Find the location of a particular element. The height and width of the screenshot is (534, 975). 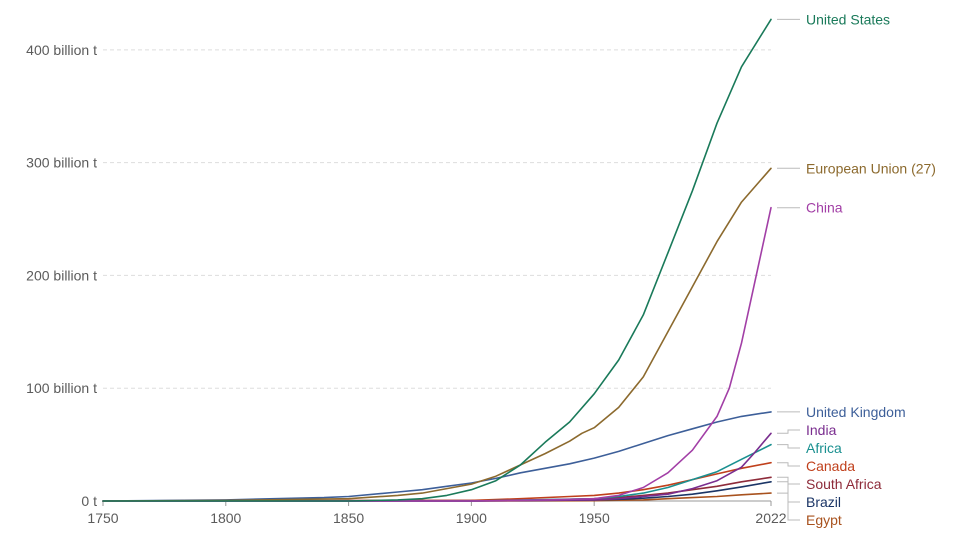

y-tick-label: 100 billion t is located at coordinates (61, 388).